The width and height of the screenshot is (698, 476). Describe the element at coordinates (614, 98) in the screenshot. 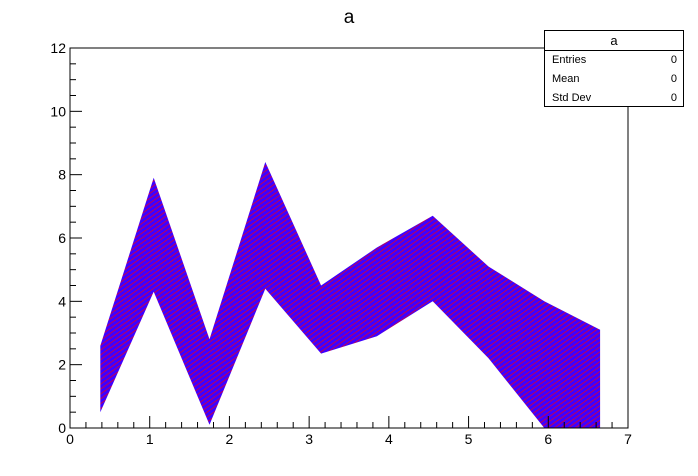

I see `stats-row-std-dev: Std Dev 0` at that location.